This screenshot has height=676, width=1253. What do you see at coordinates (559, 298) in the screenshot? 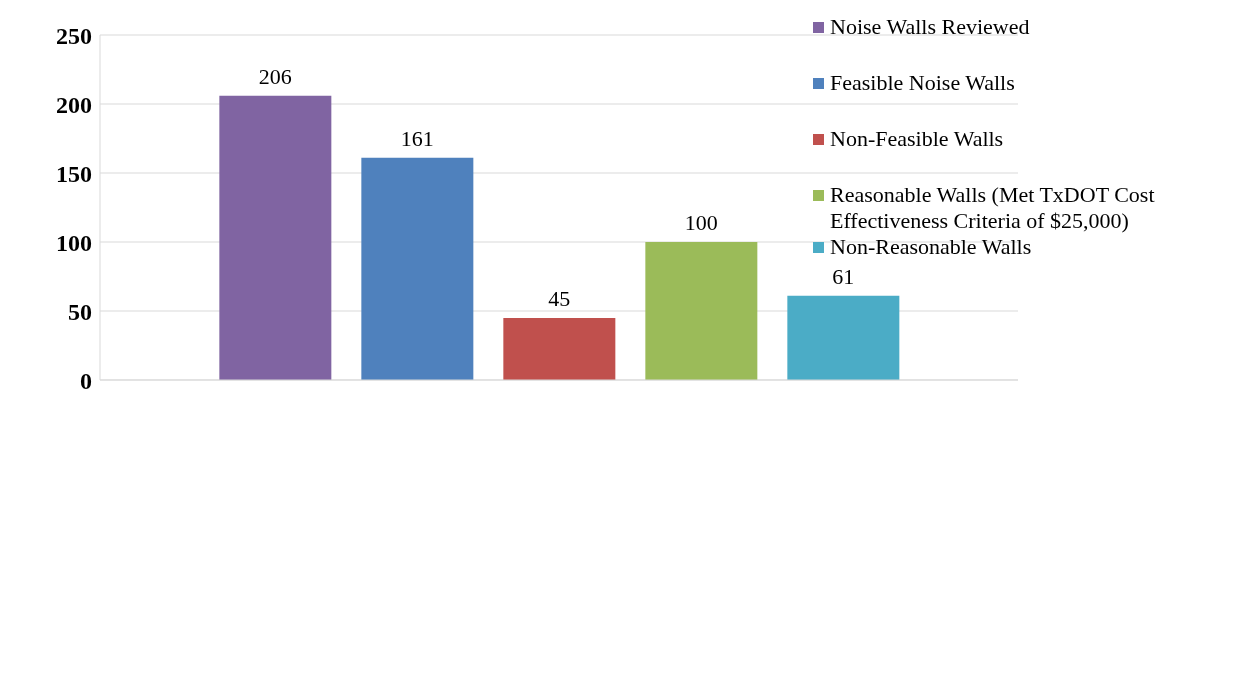
I see `data-label: 45` at bounding box center [559, 298].